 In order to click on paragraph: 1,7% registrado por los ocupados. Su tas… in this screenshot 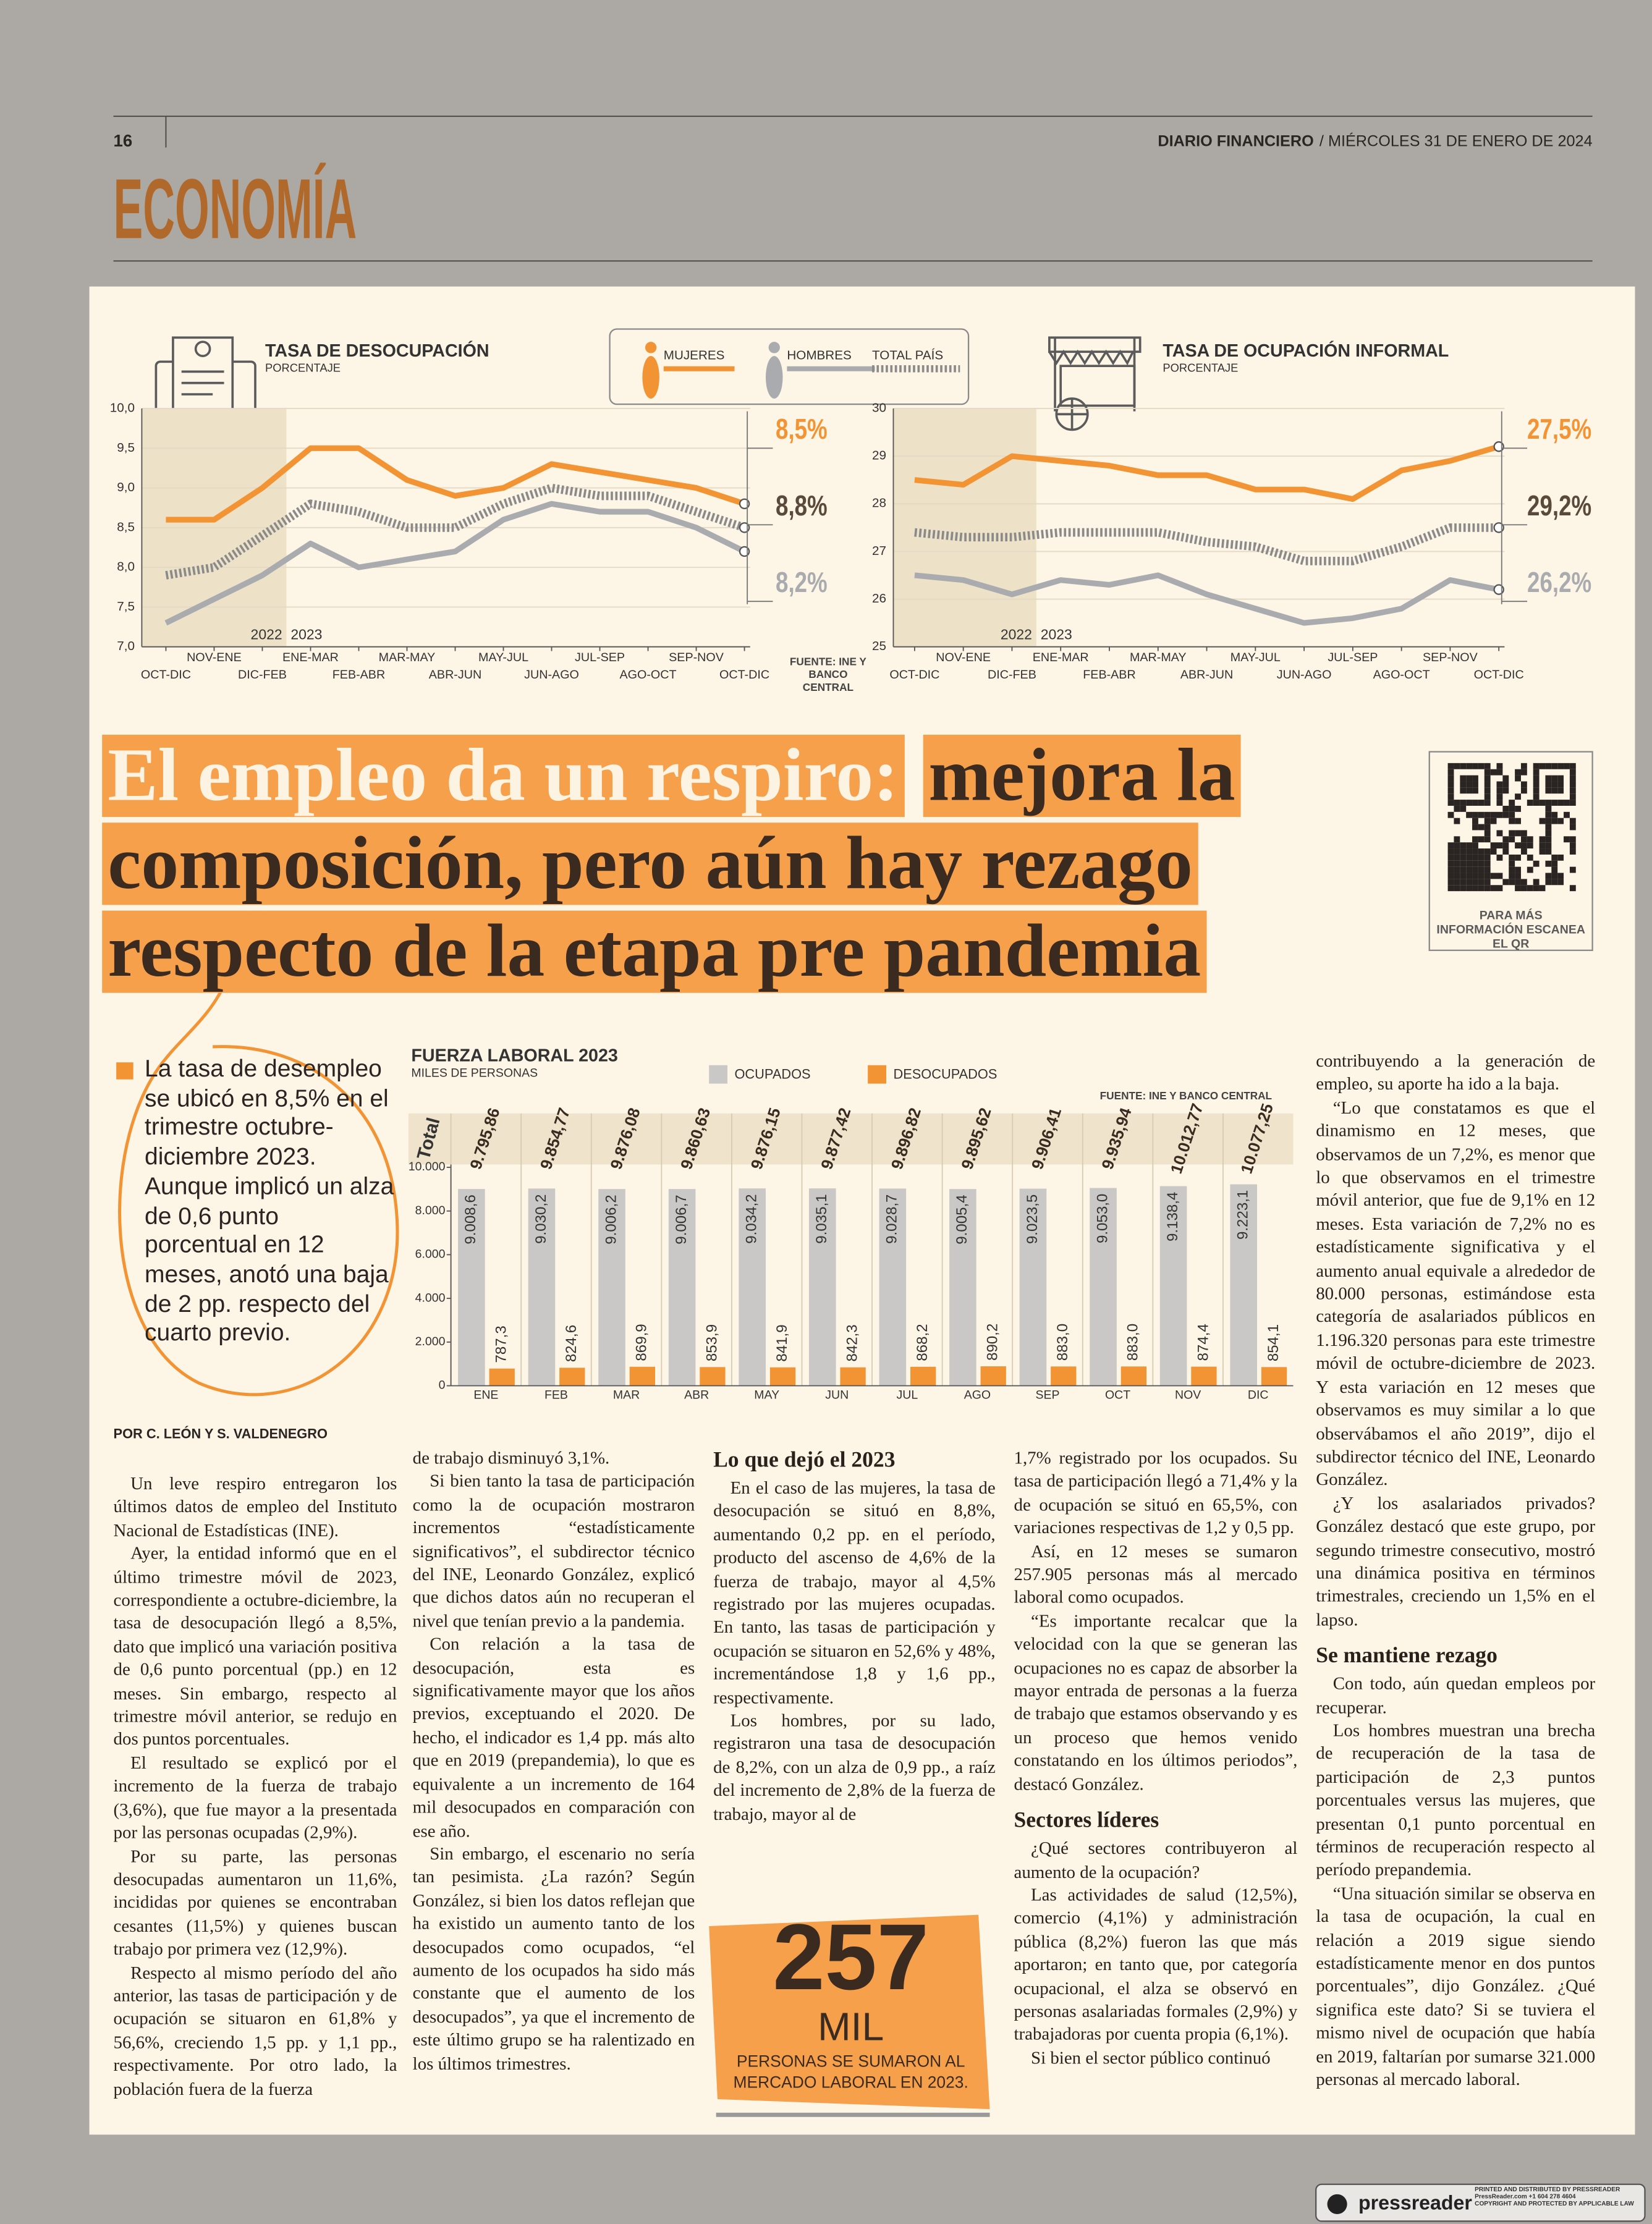, I will do `click(1156, 1493)`.